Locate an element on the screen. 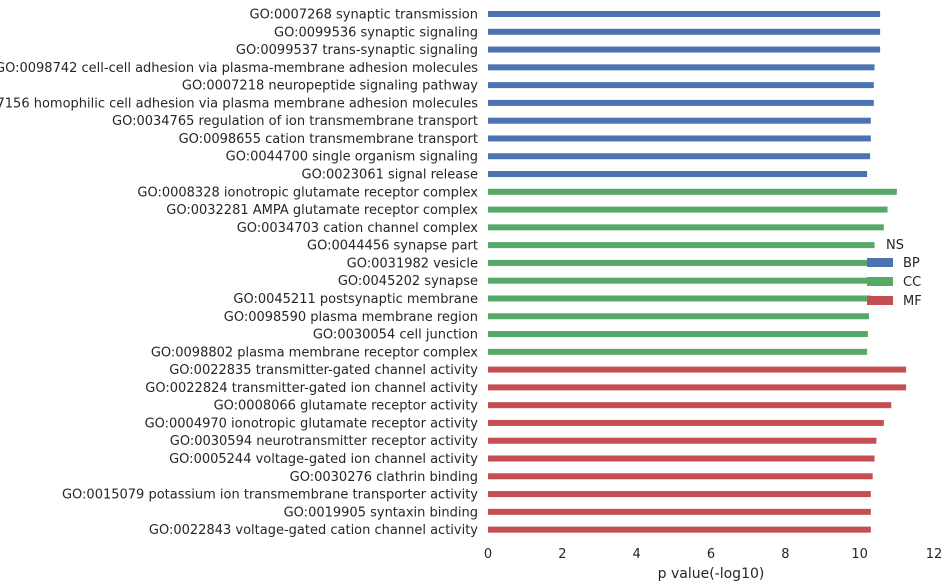 This screenshot has width=948, height=587. legend: NS BP CC MF is located at coordinates (894, 273).